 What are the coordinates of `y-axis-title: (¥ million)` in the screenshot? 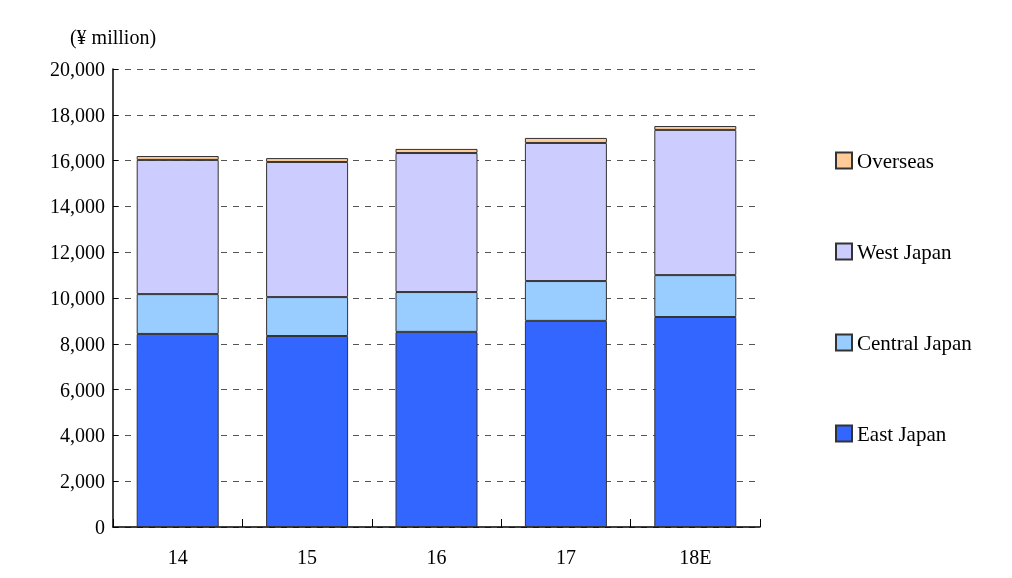 It's located at (113, 37).